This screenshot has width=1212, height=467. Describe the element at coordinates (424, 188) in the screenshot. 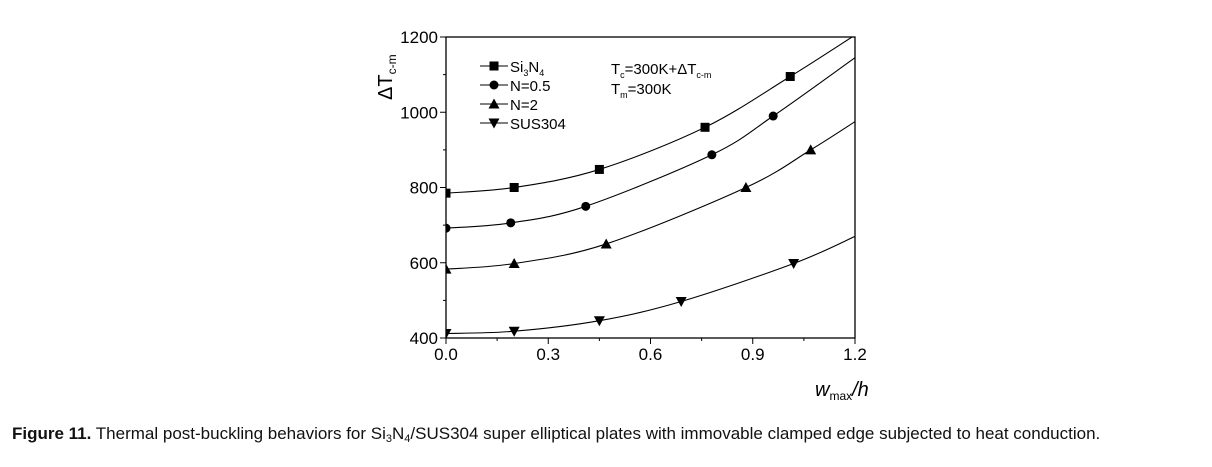

I see `y-tick-label: 800` at that location.